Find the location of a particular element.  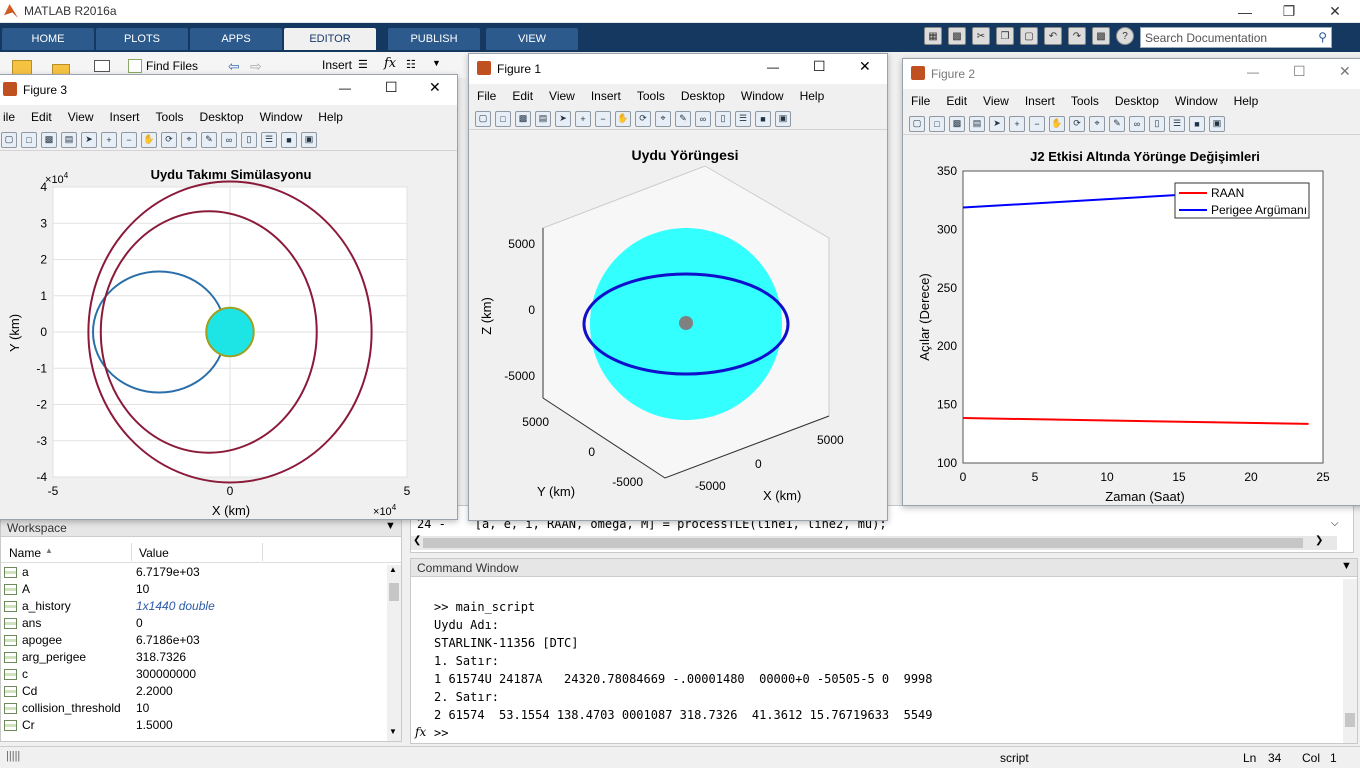

figure-1-maximize-icon: ☐ is located at coordinates (819, 66).